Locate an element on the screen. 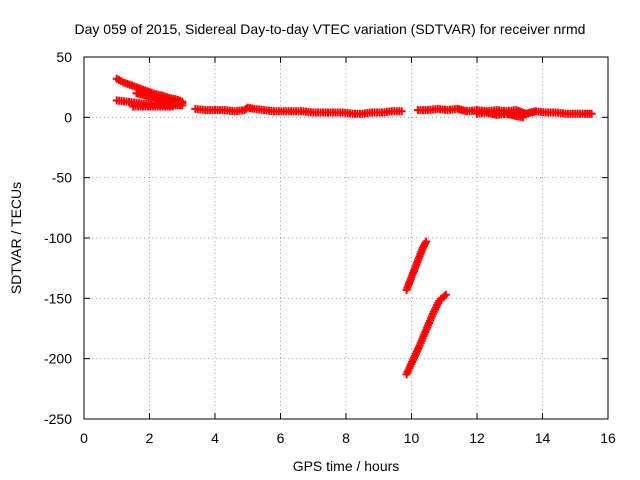 The width and height of the screenshot is (640, 480). y-tick-label: -50 is located at coordinates (62, 178).